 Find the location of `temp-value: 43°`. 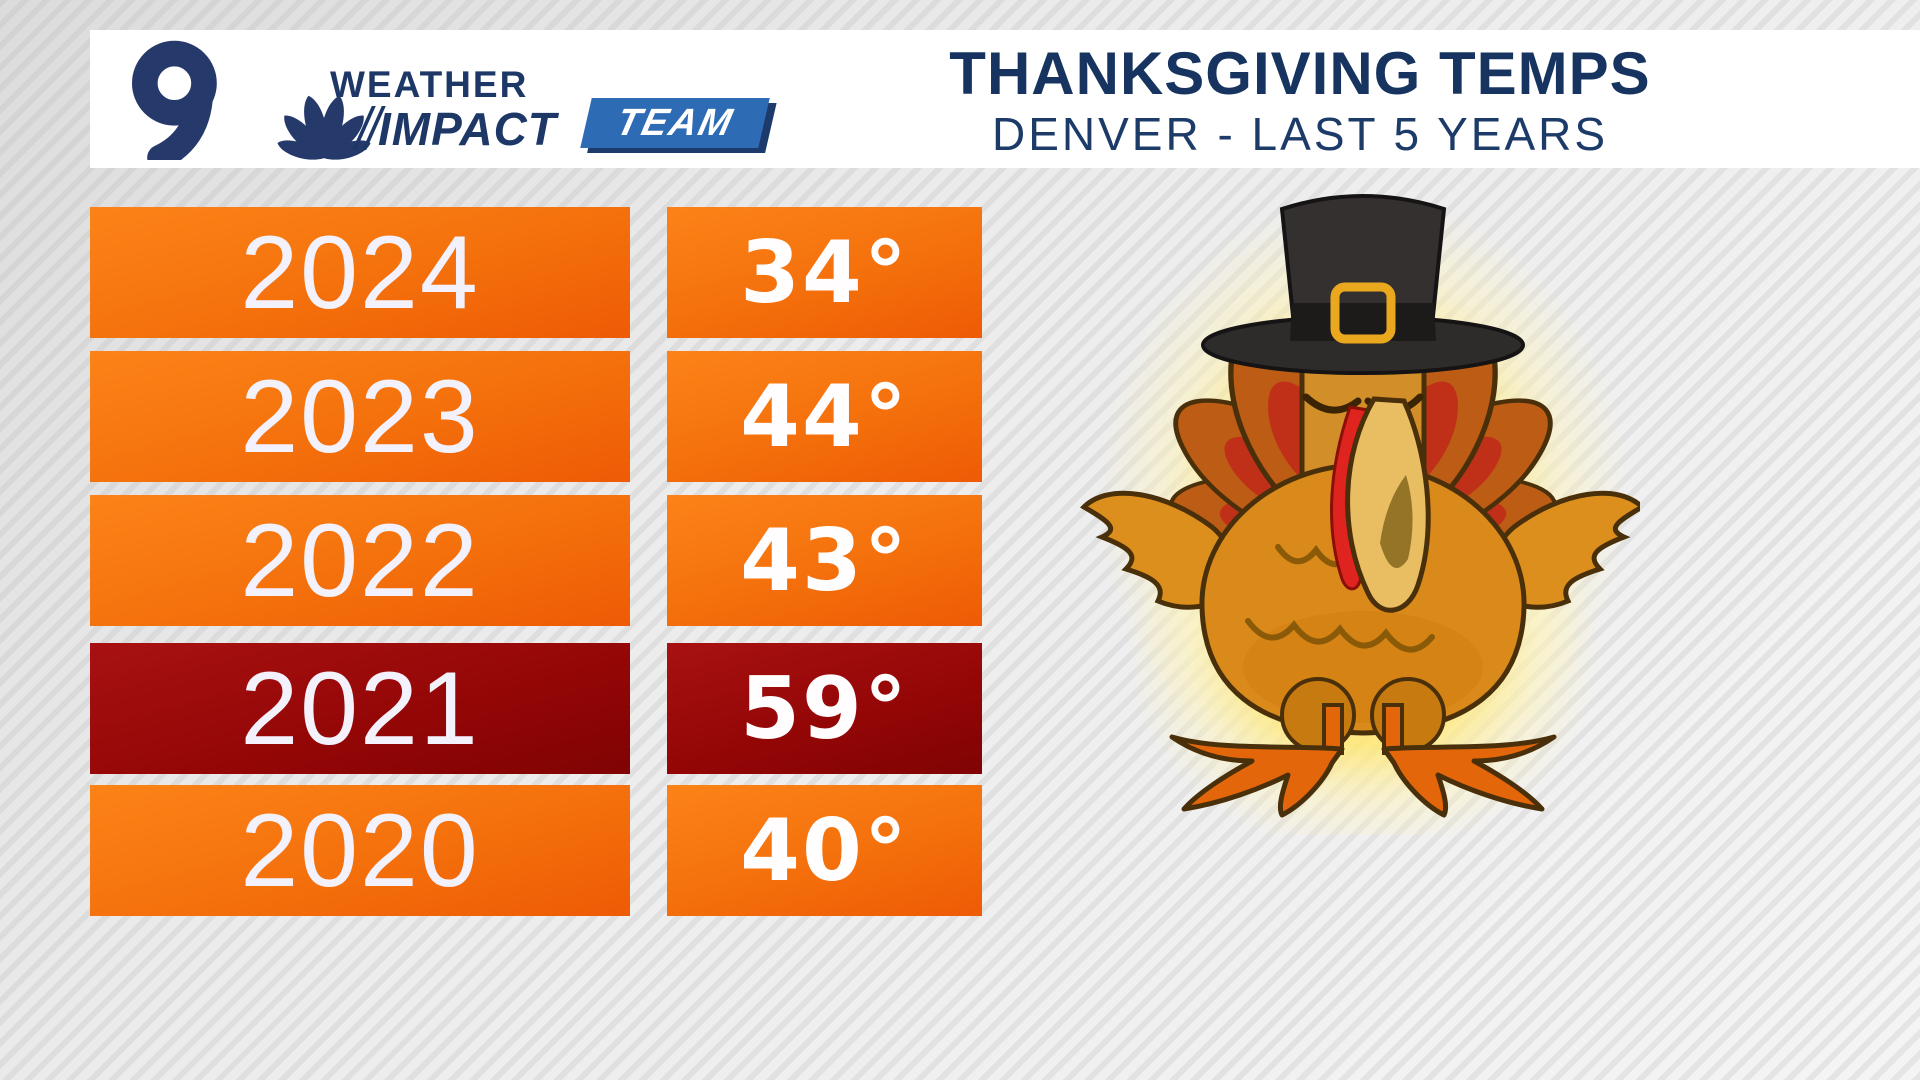

temp-value: 43° is located at coordinates (824, 560).